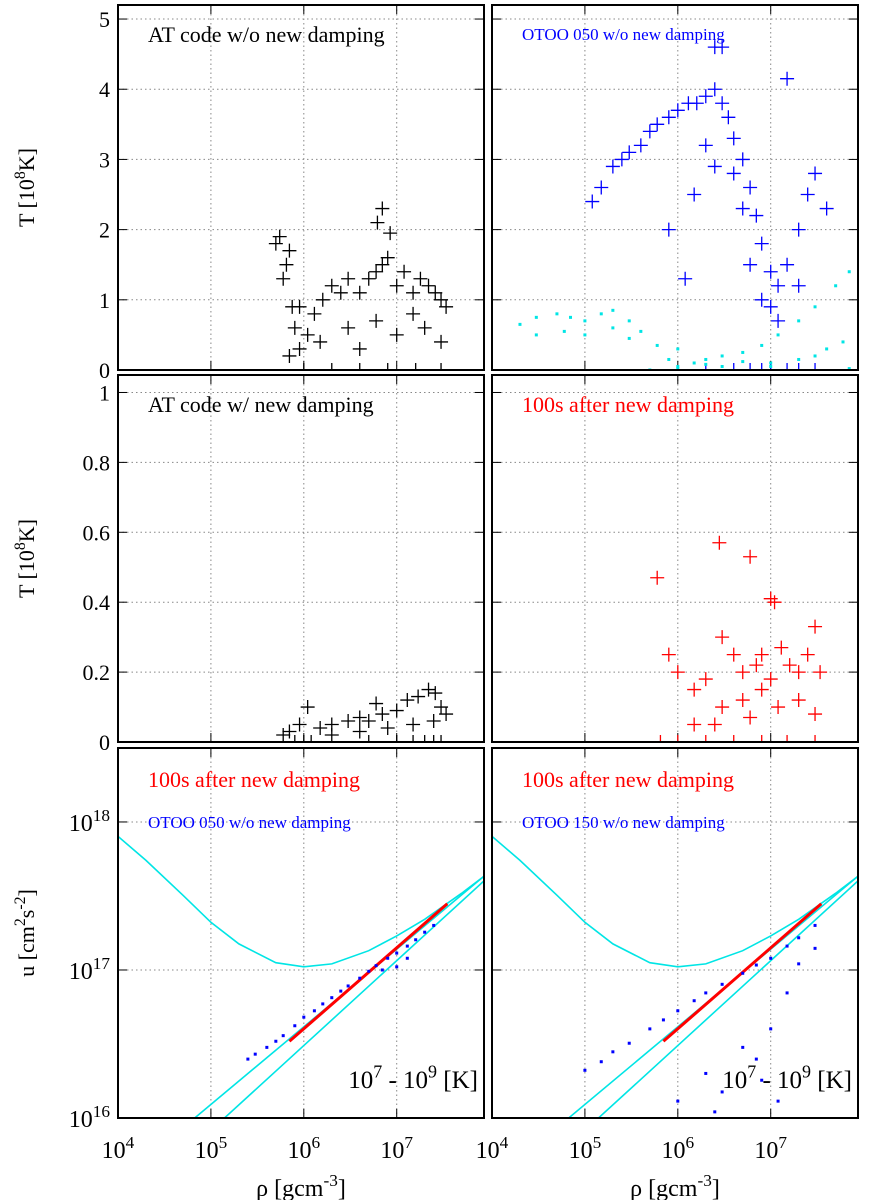 This screenshot has height=1200, width=880. Describe the element at coordinates (20, 175) in the screenshot. I see `text-part: 8` at that location.